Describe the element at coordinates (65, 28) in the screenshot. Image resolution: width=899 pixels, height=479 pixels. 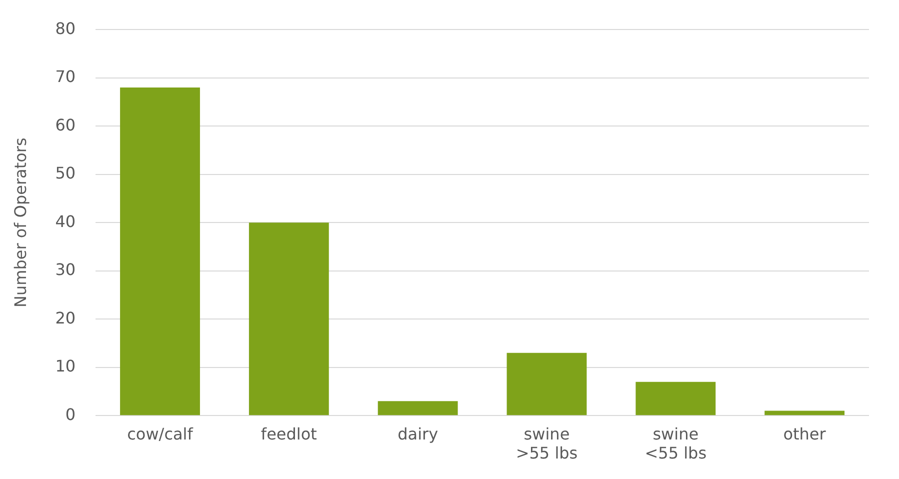
I see `y-tick-label: 80` at that location.